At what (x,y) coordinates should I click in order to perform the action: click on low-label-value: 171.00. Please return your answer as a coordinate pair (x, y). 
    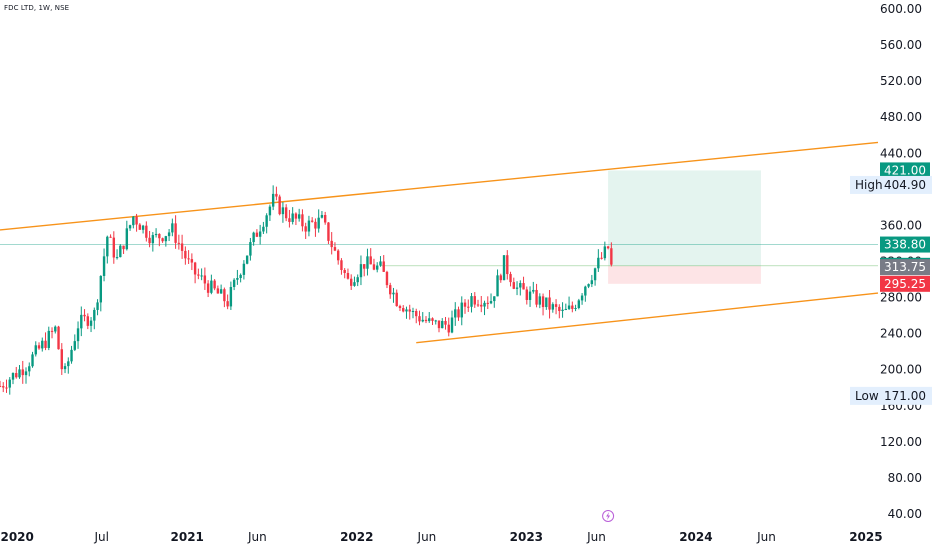
    Looking at the image, I should click on (905, 396).